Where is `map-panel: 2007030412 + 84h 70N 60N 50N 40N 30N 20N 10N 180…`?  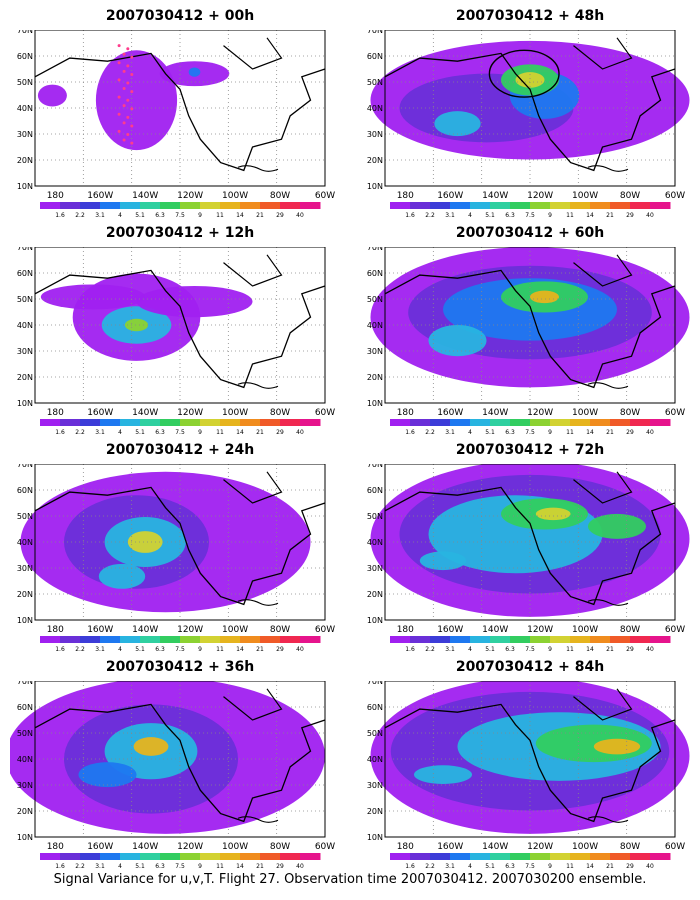
map-panel: 2007030412 + 84h 70N 60N 50N 40N 30N 20N 10N 180… is located at coordinates (530, 769).